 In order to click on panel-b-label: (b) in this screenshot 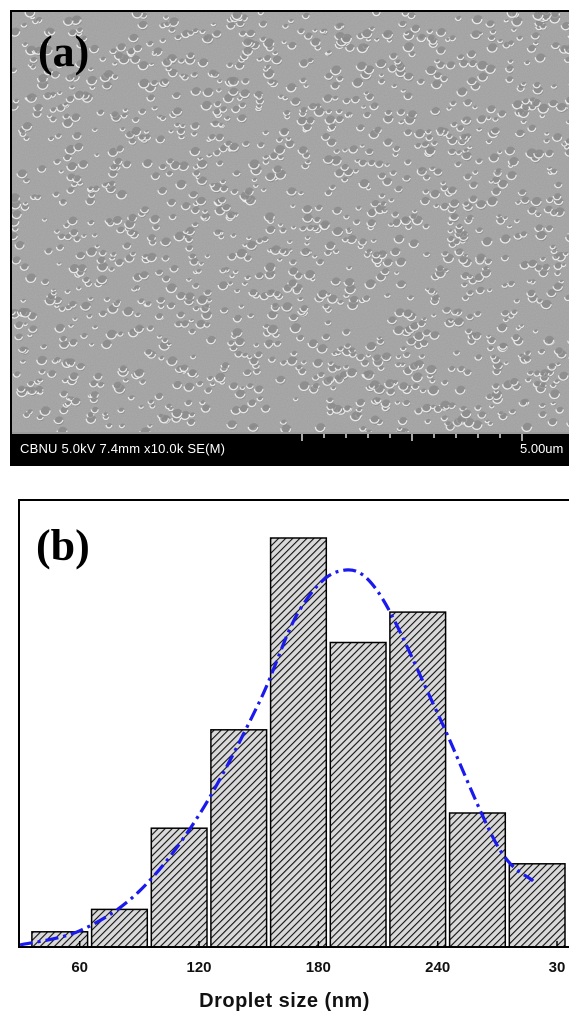, I will do `click(63, 545)`.